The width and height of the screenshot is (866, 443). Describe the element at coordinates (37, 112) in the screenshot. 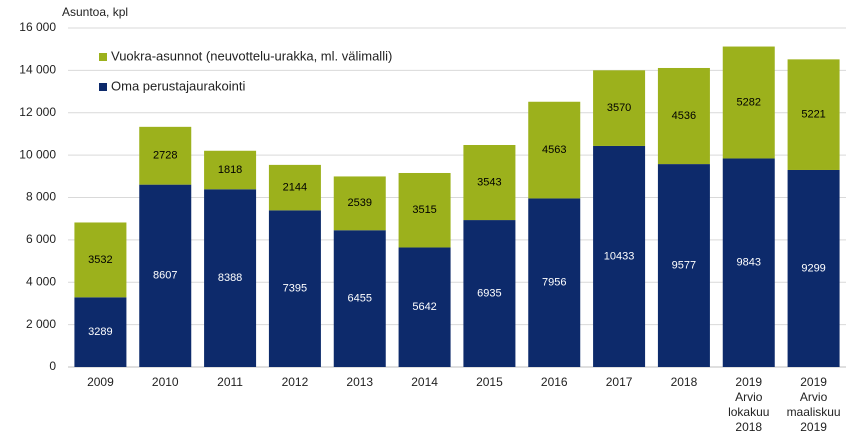

I see `y-tick-label: 12 000` at that location.